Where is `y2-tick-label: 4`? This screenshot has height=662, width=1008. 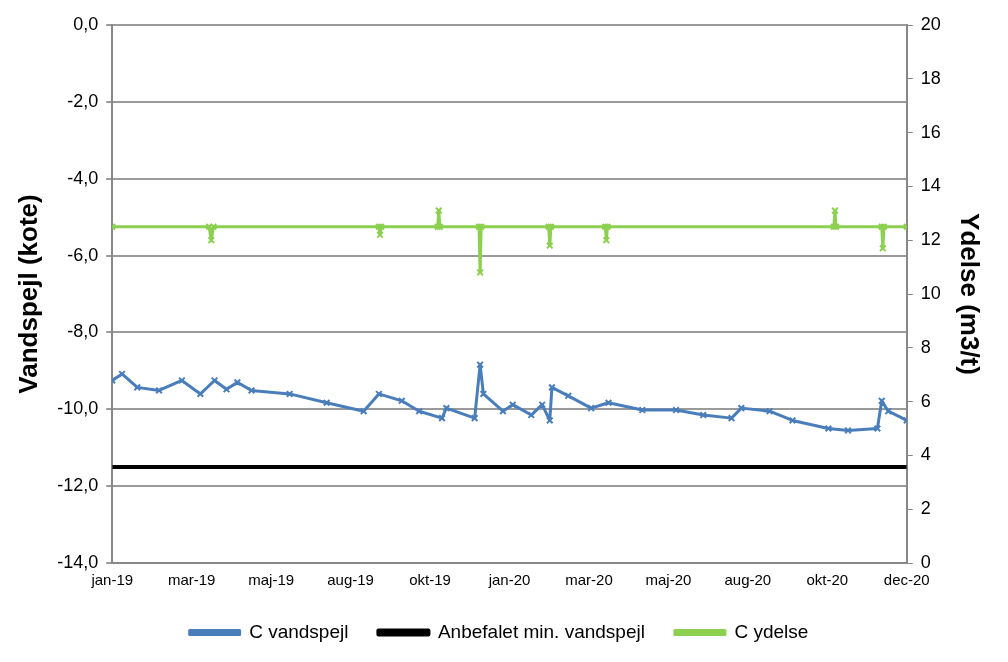 y2-tick-label: 4 is located at coordinates (925, 454).